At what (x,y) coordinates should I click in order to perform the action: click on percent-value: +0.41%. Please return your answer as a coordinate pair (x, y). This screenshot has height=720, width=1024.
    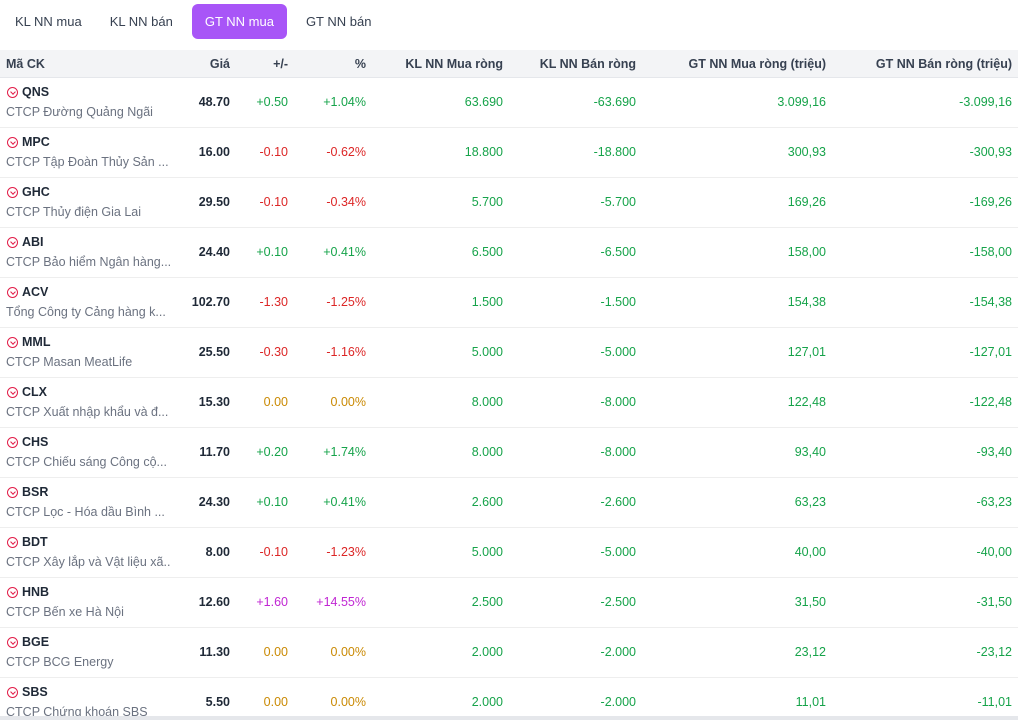
    Looking at the image, I should click on (344, 252).